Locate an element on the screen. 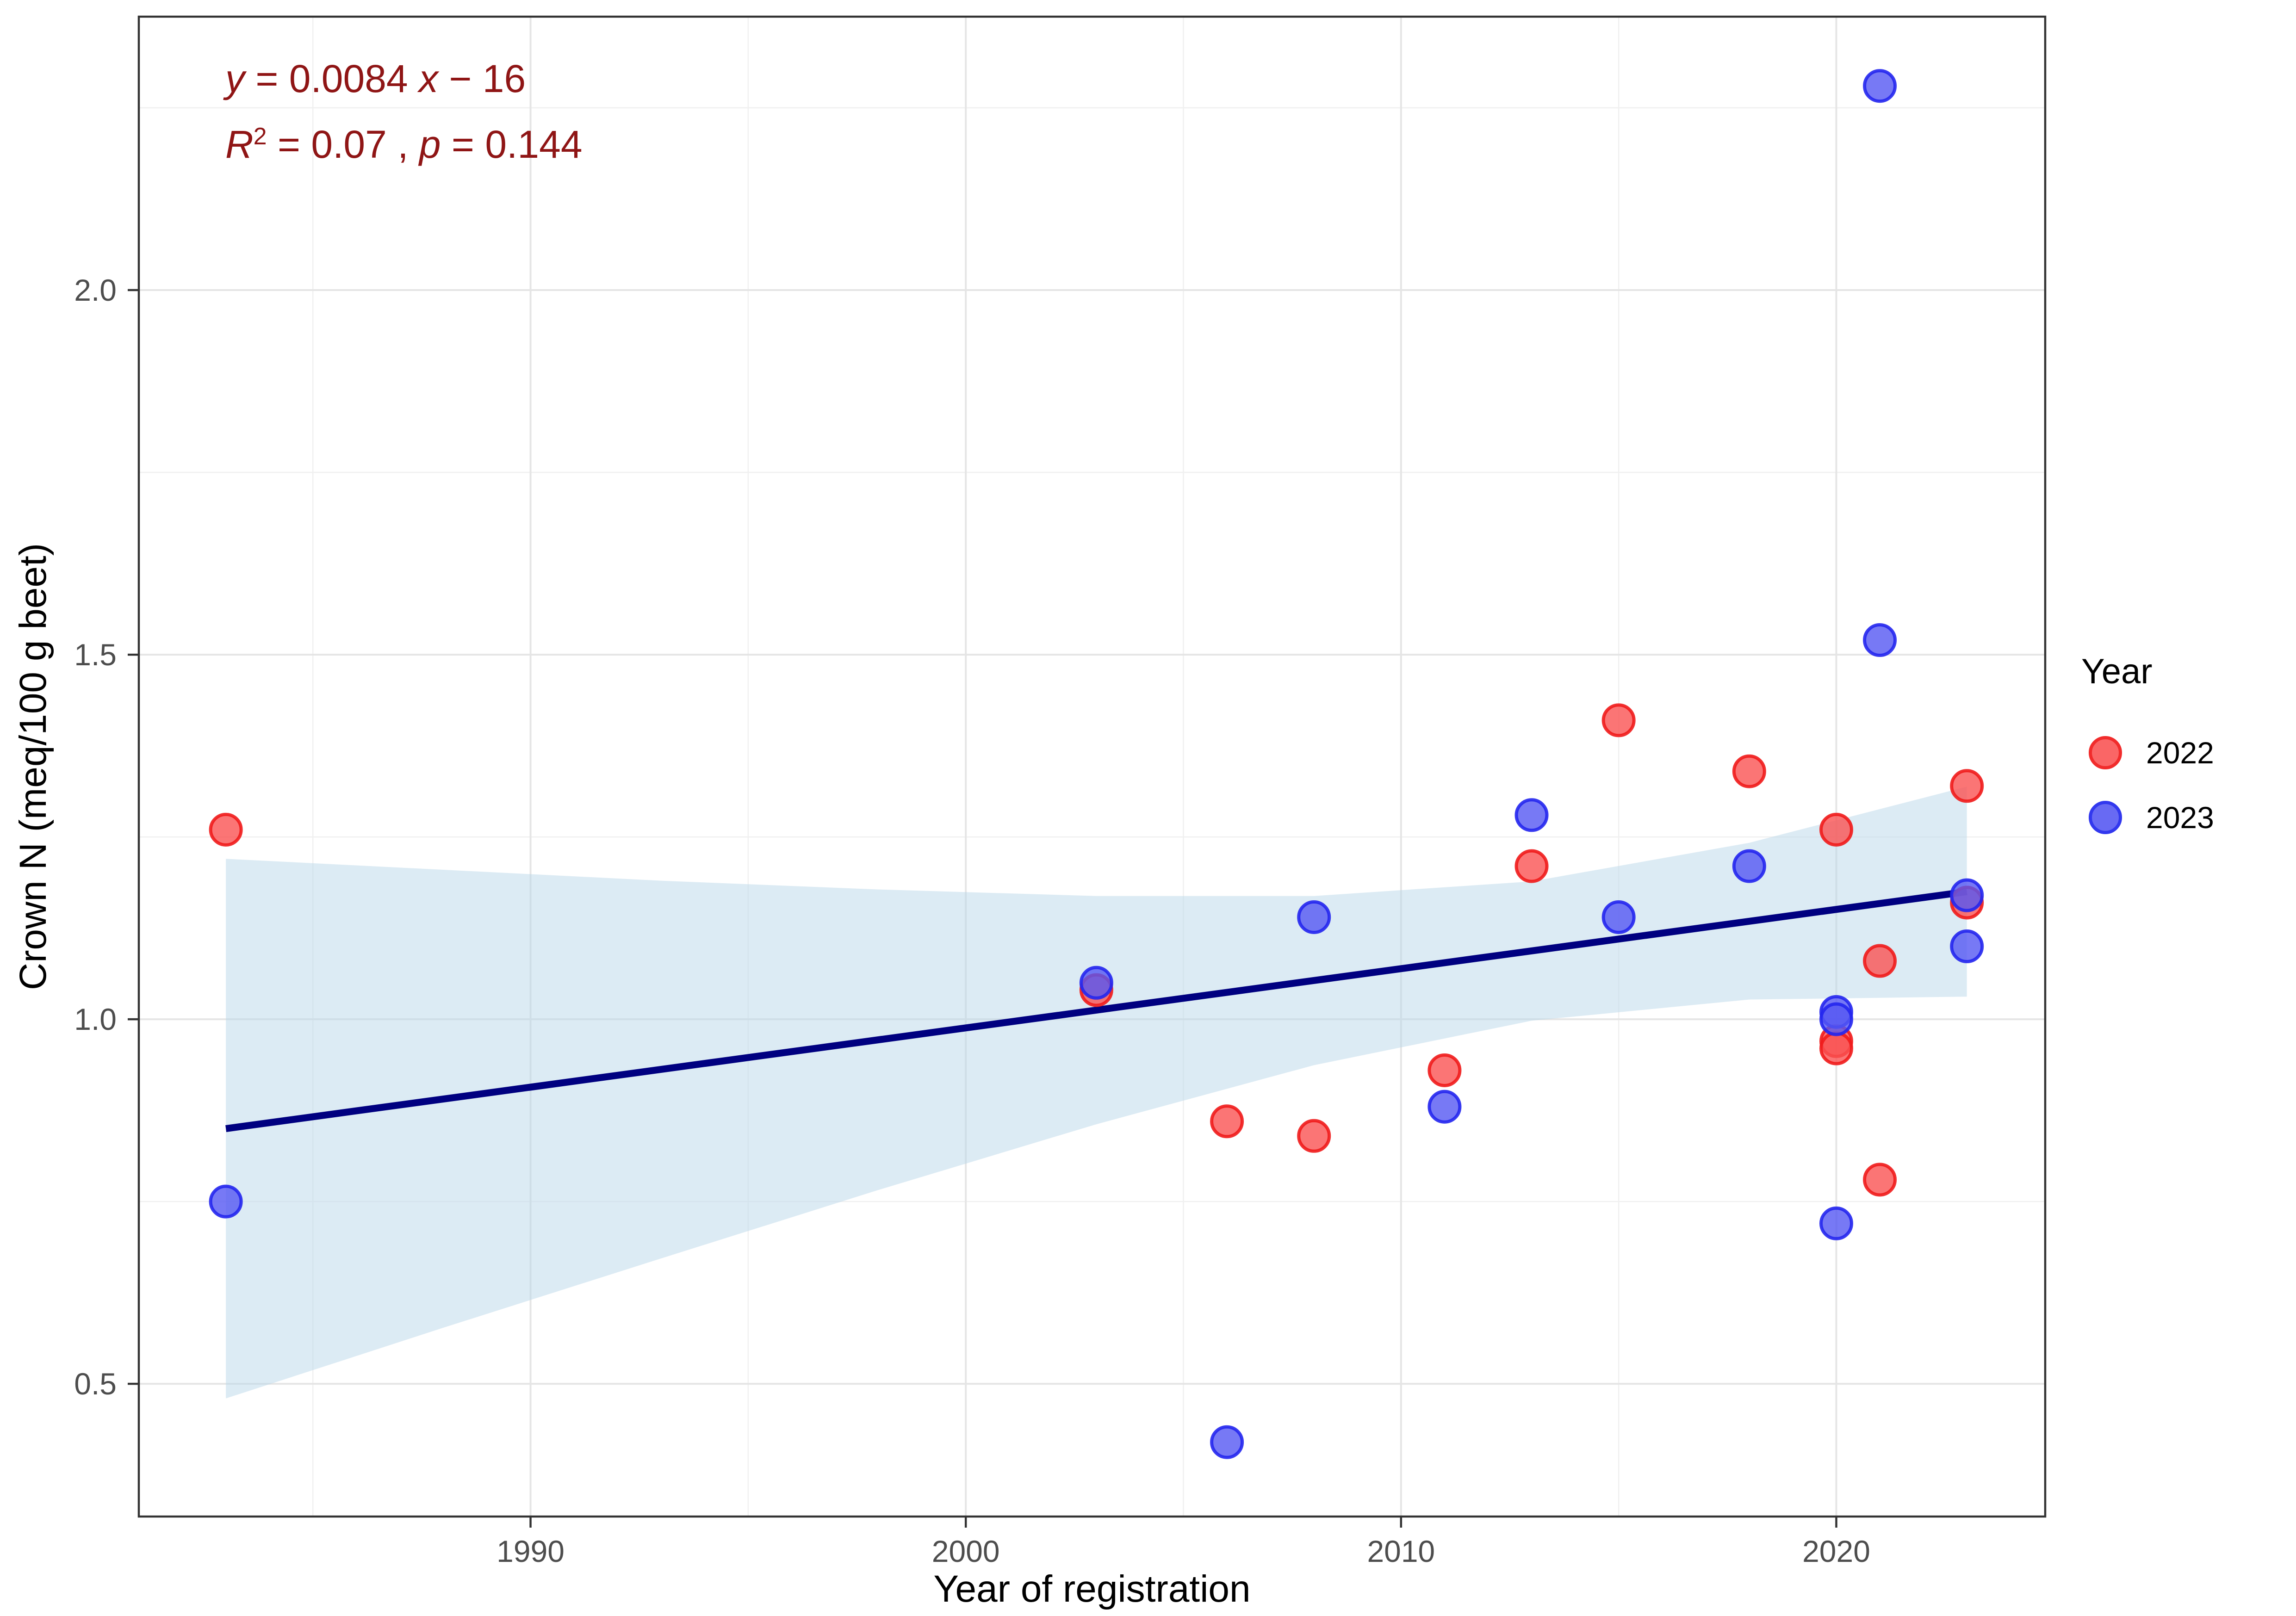 This screenshot has width=2296, height=1616. legend-item-label: 2023 is located at coordinates (2180, 818).